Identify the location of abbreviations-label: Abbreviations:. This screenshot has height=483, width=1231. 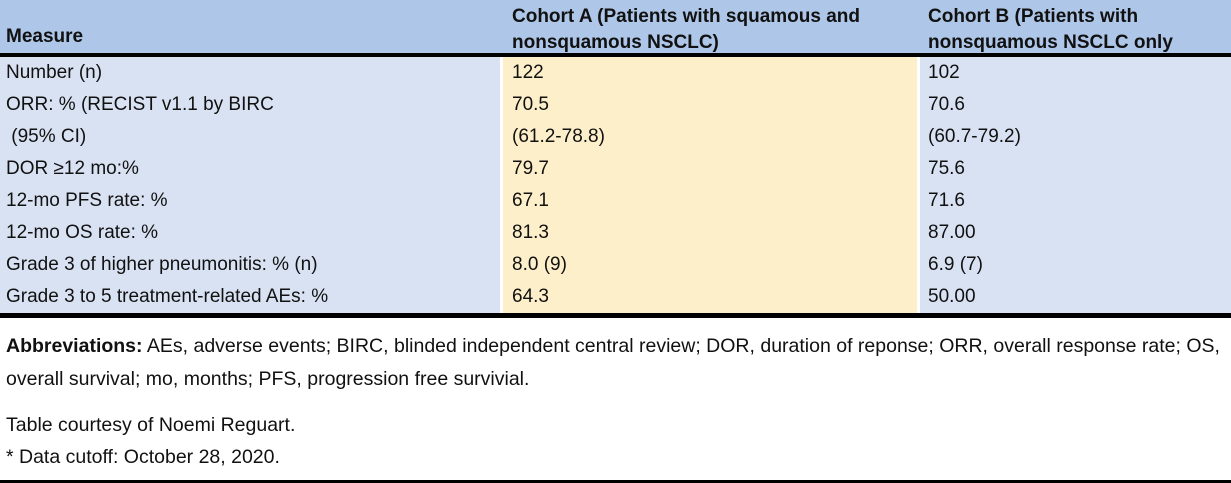
(74, 346).